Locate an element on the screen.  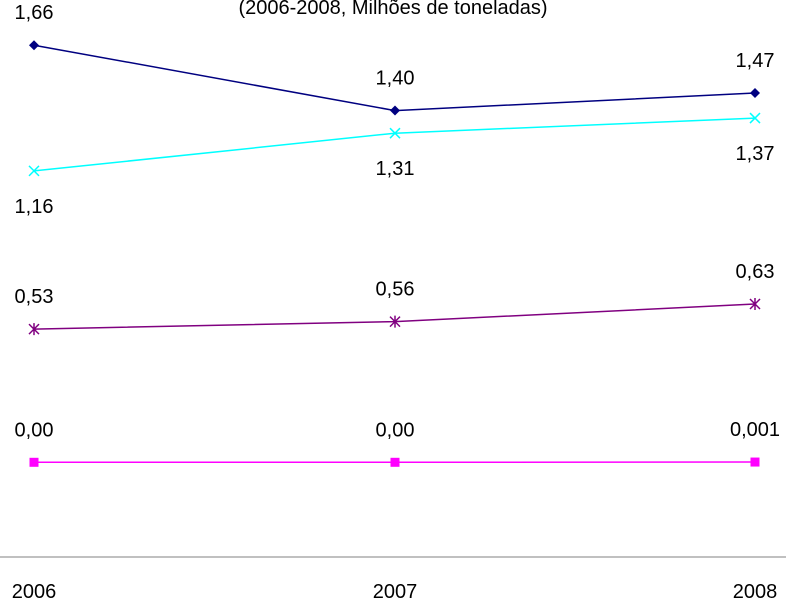
series-3-data-label-1: 0,53 is located at coordinates (34, 297).